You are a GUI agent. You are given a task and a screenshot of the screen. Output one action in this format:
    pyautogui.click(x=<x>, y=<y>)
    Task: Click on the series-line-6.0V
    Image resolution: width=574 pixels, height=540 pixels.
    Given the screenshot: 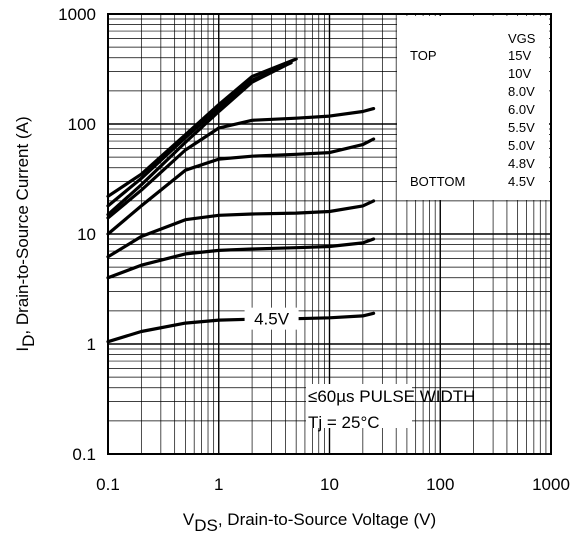 What is the action you would take?
    pyautogui.click(x=241, y=163)
    